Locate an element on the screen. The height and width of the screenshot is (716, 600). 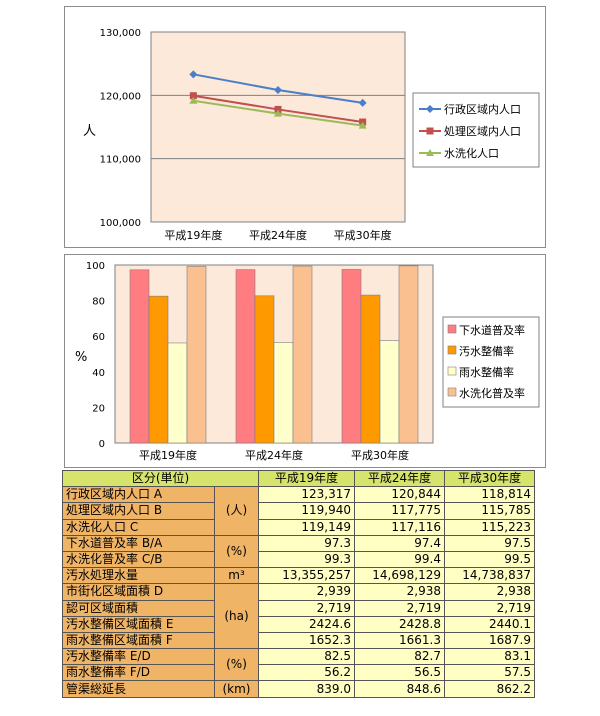
table-header-row: 区分(単位) 平成19年度 平成24年度 平成30年度 is located at coordinates (298, 478).